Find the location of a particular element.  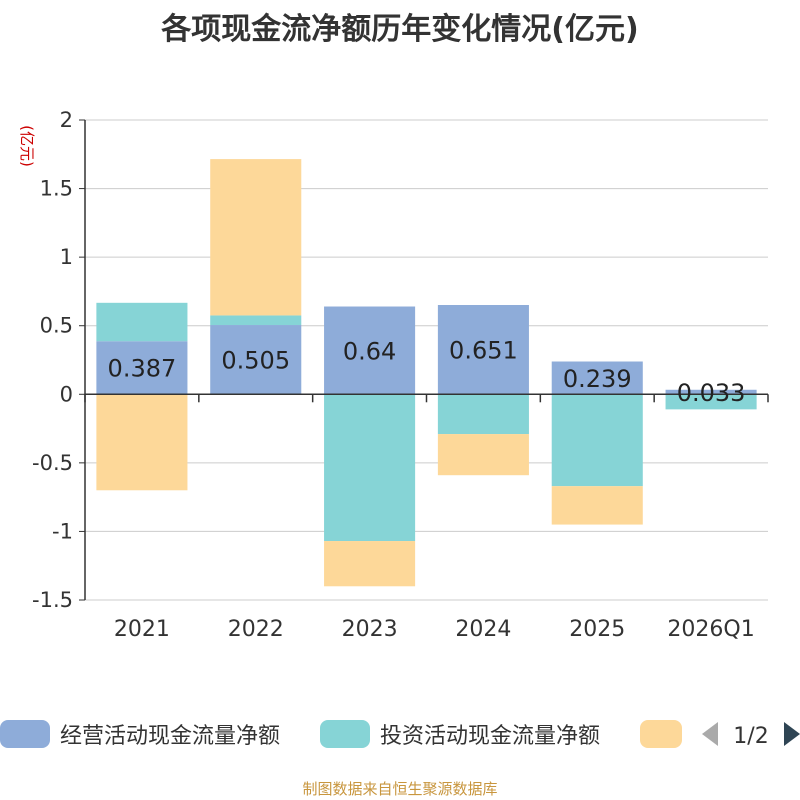

x-tick-label: 2021 is located at coordinates (142, 629).